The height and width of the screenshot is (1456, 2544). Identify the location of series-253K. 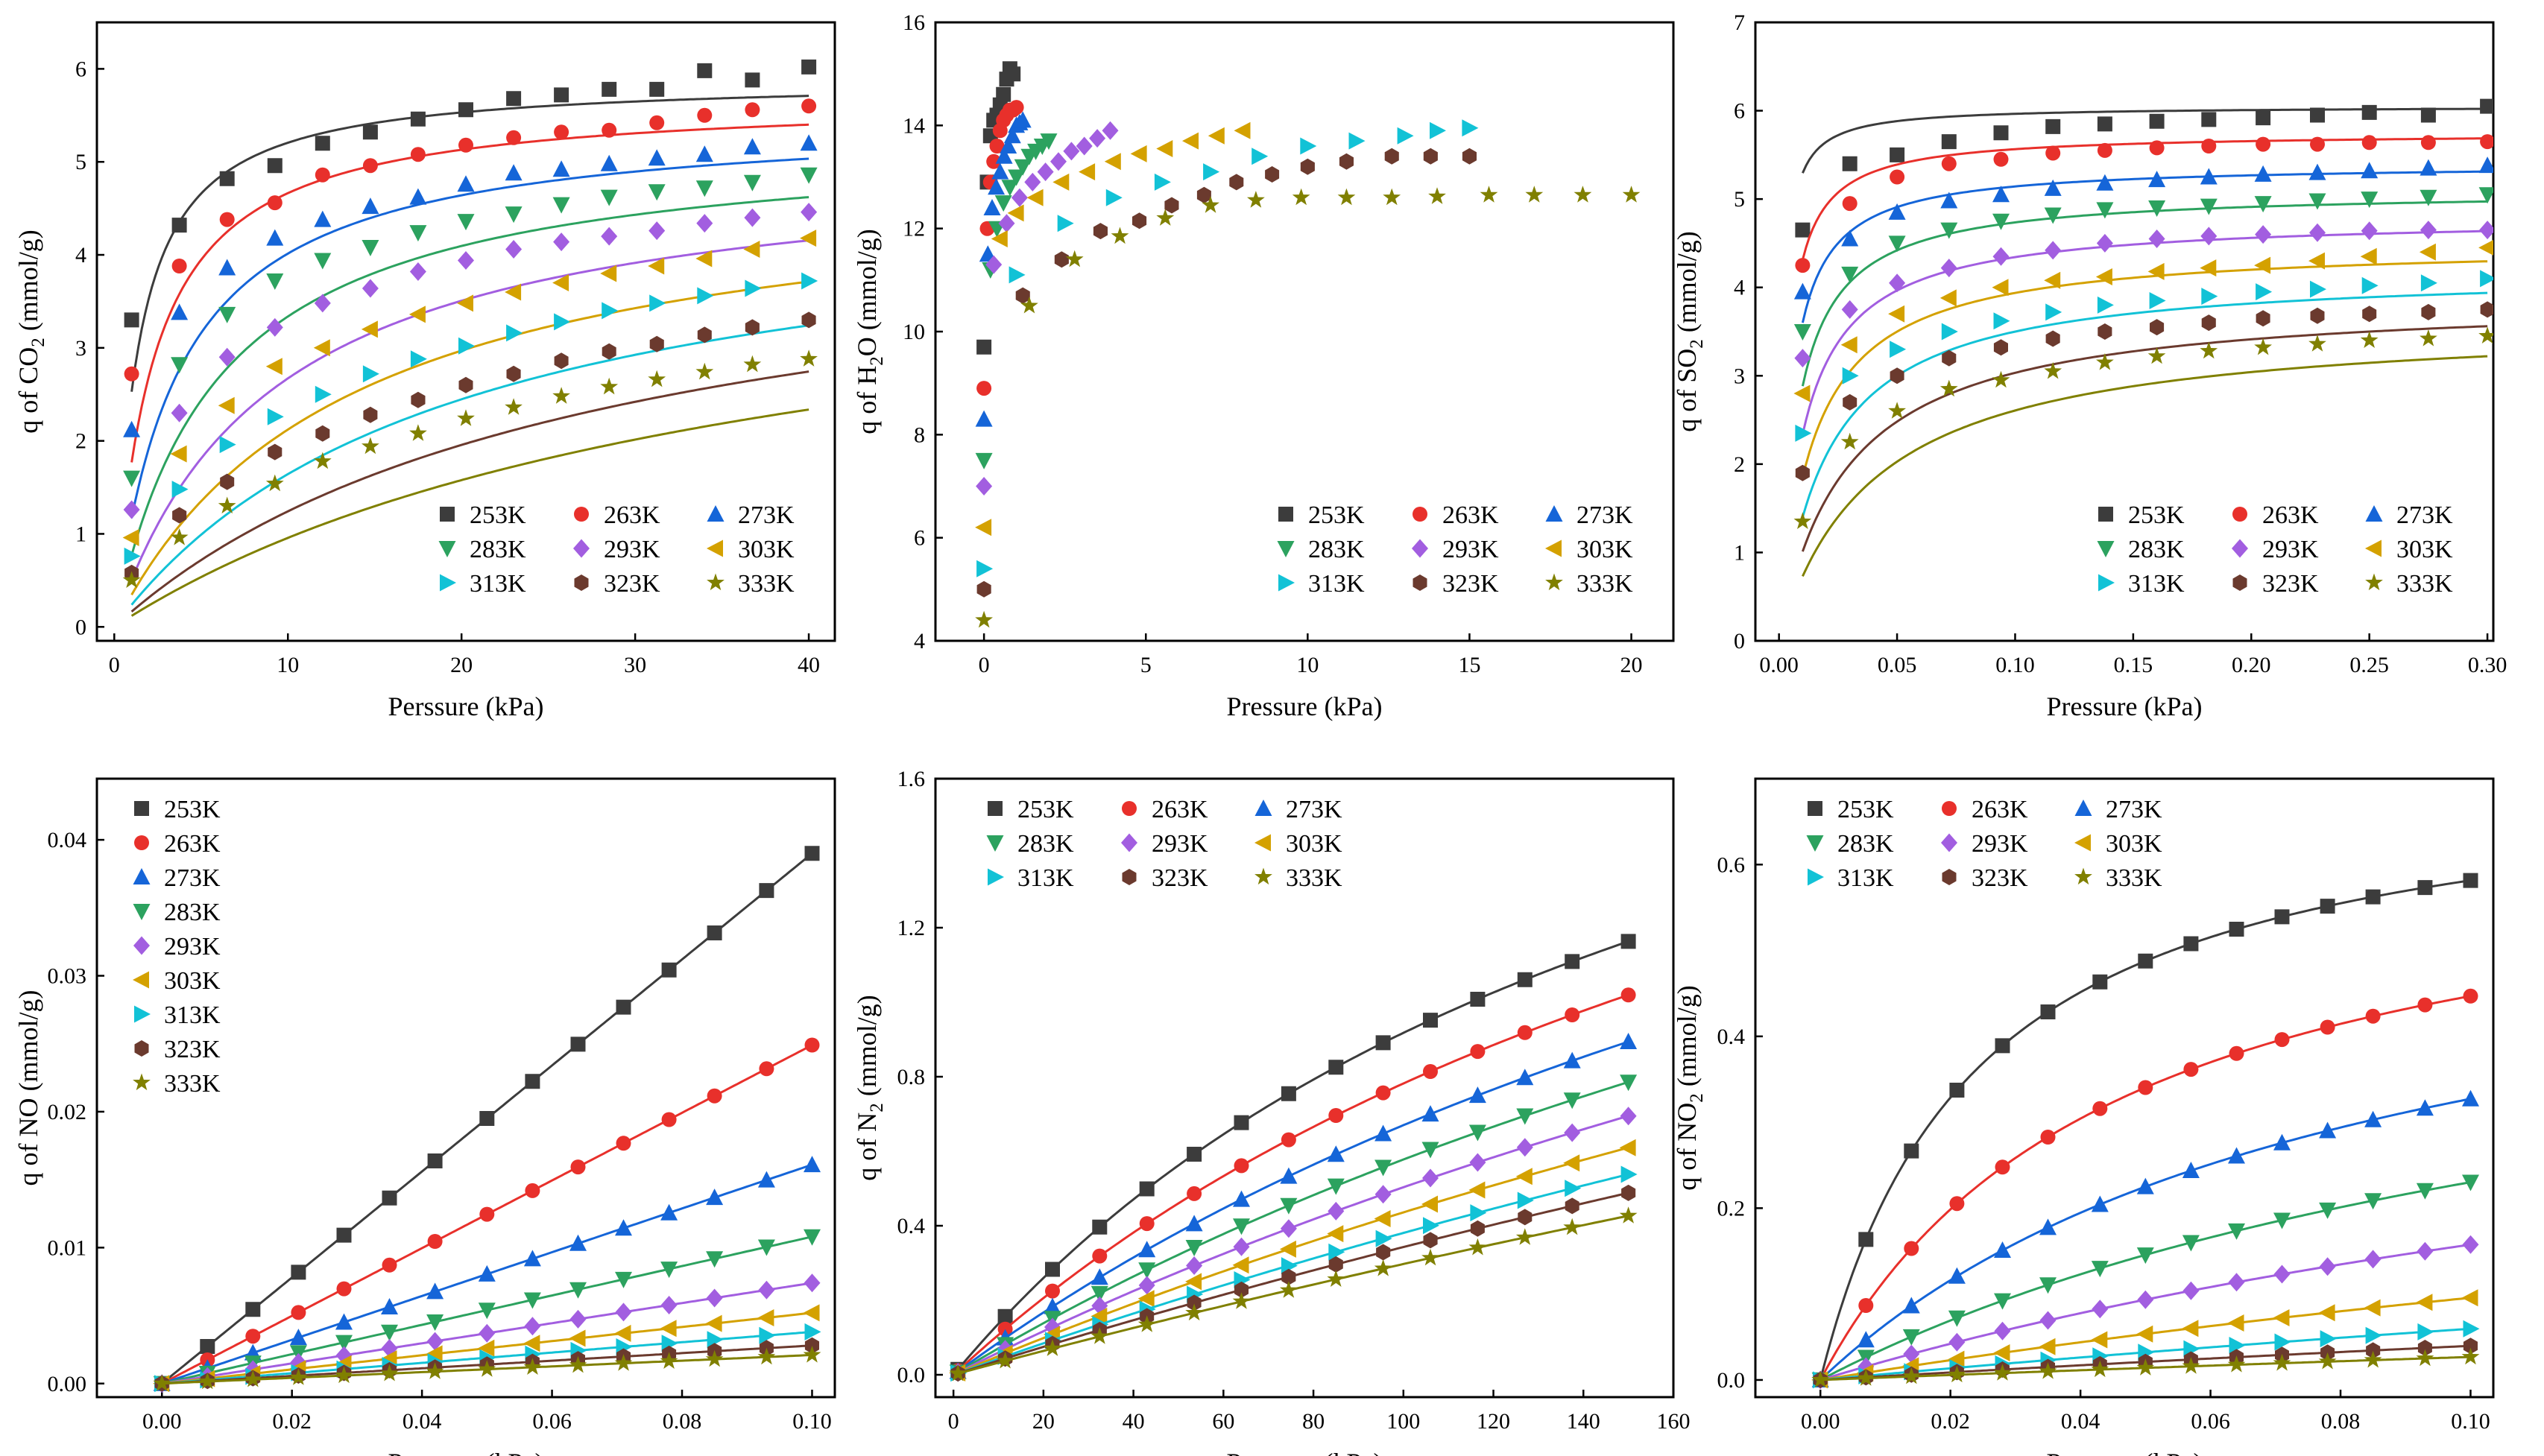
(1293, 1155).